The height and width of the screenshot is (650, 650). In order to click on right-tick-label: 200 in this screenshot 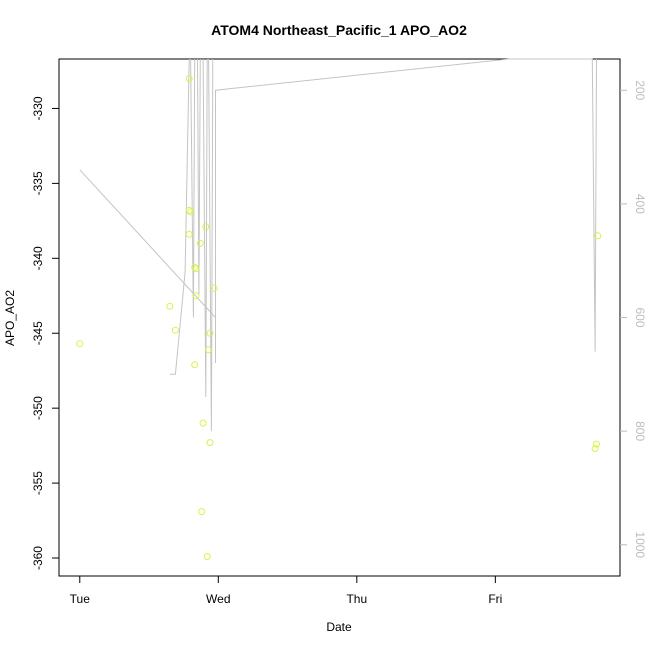, I will do `click(640, 90)`.